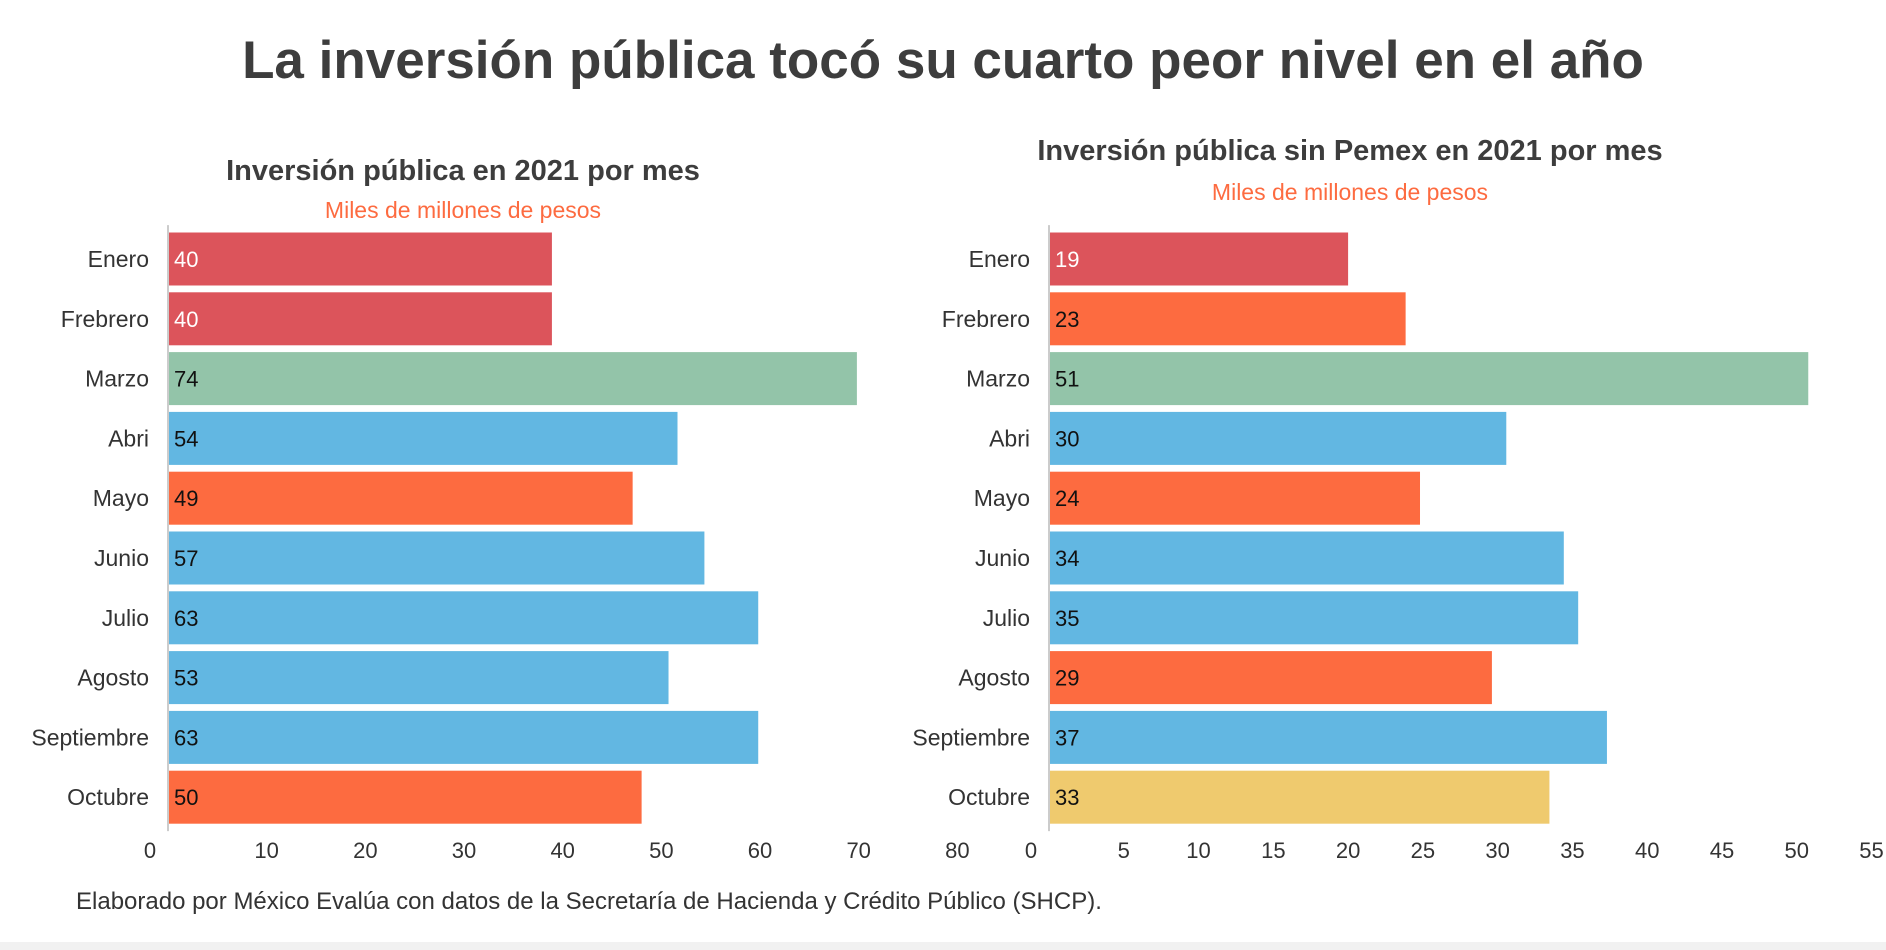  What do you see at coordinates (1067, 379) in the screenshot?
I see `data-label: 51` at bounding box center [1067, 379].